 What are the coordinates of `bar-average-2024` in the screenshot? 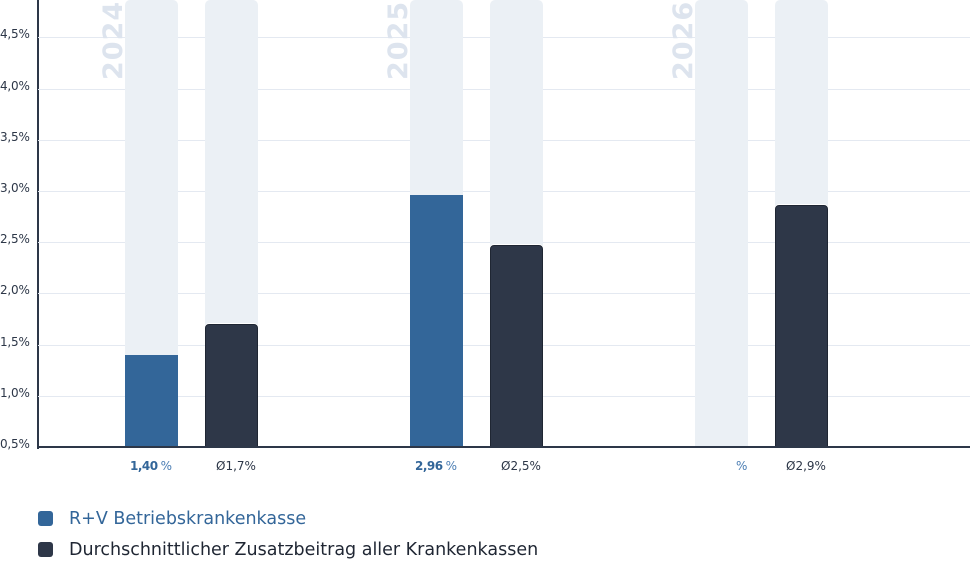 It's located at (231, 385).